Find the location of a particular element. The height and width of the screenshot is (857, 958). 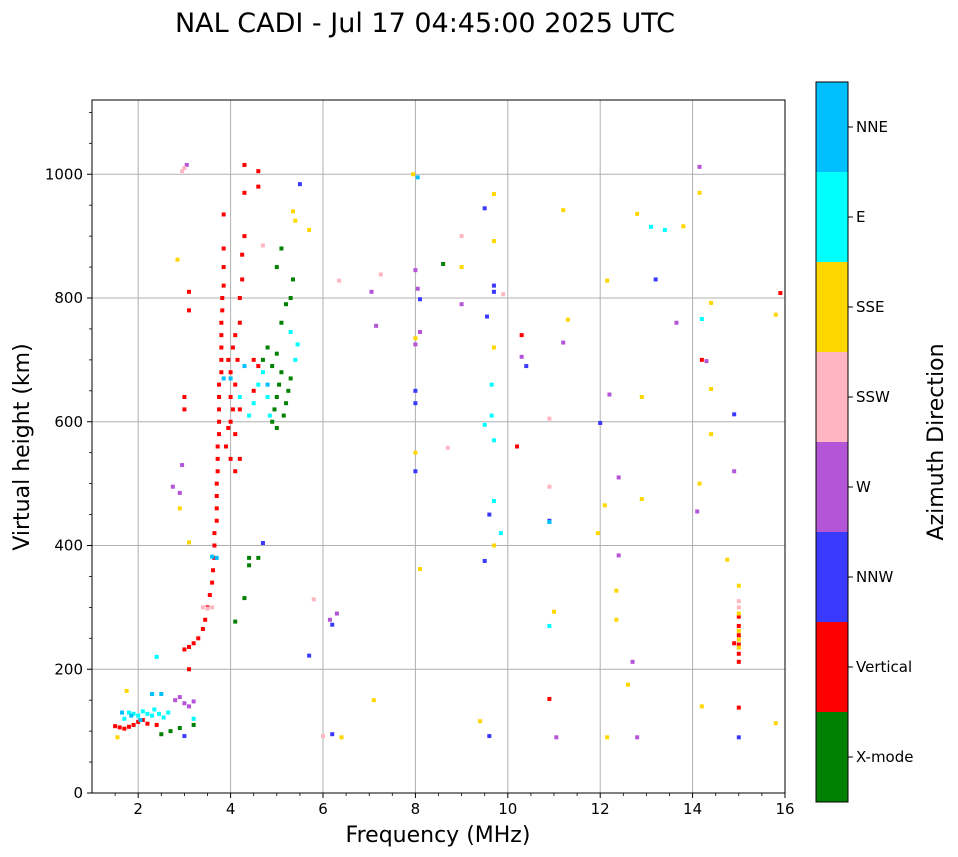

x-tick-label: 14 is located at coordinates (692, 809).